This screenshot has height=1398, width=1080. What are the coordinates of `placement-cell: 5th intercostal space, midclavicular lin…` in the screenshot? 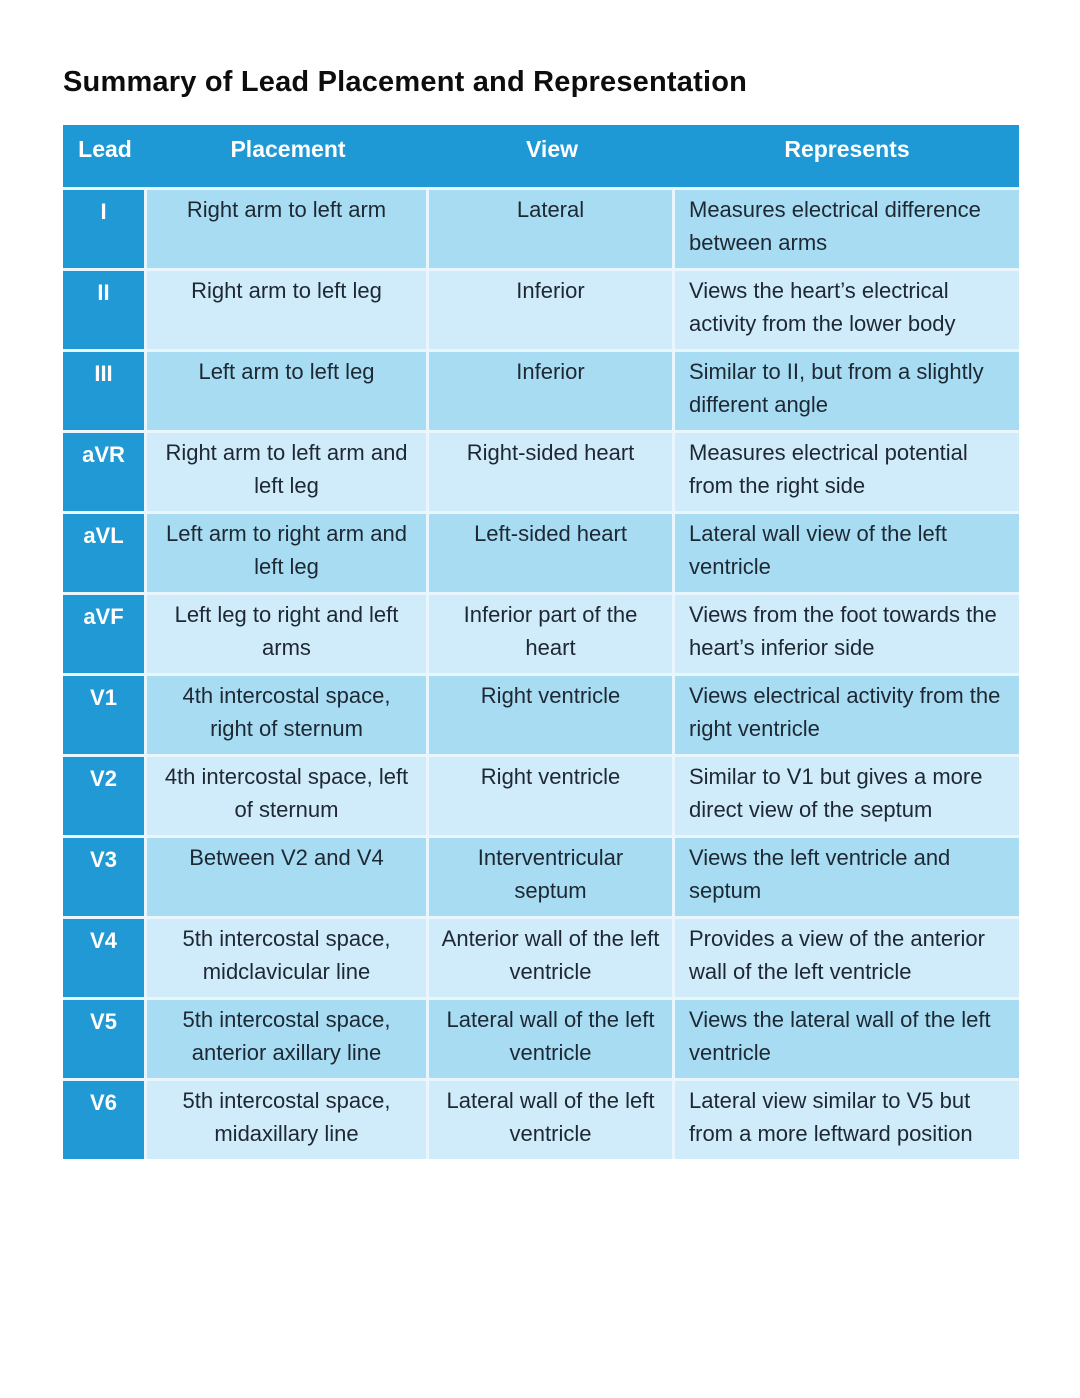 It's located at (288, 959).